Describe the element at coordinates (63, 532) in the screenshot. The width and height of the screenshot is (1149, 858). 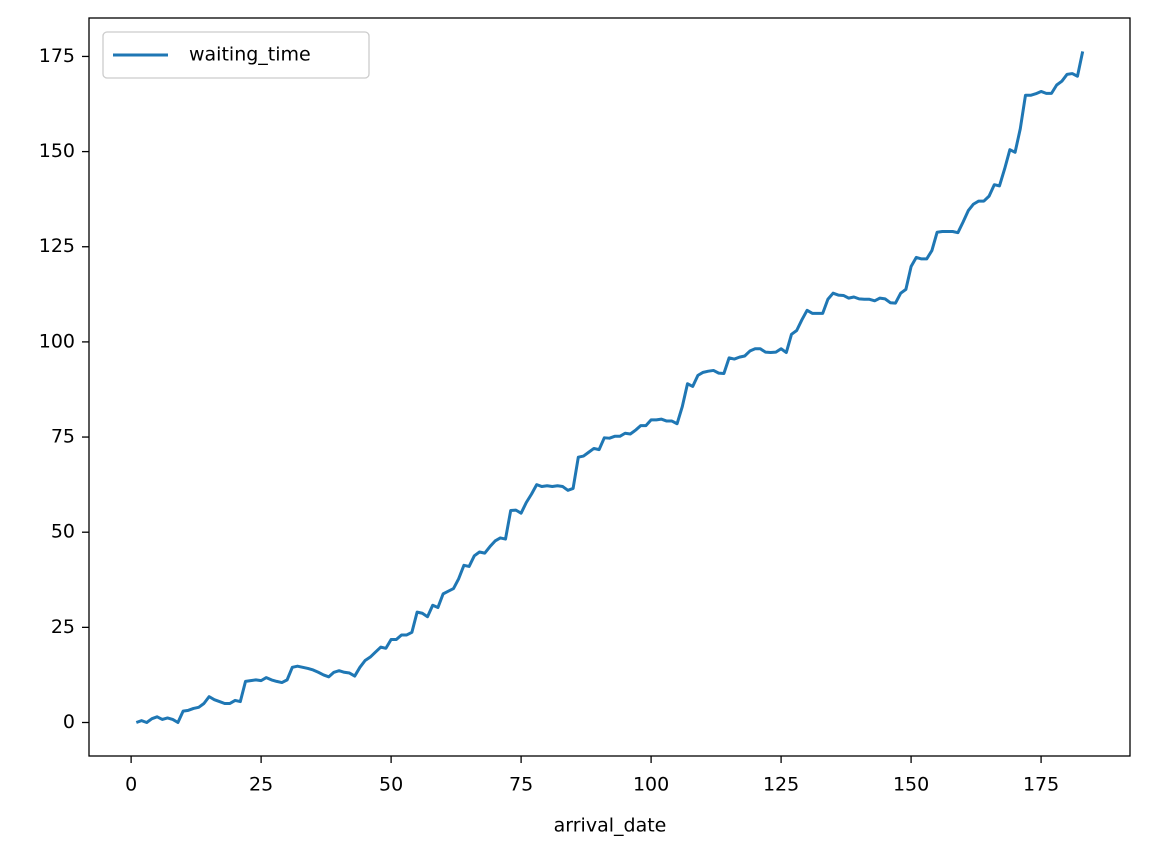
I see `y-tick-label: 50` at that location.